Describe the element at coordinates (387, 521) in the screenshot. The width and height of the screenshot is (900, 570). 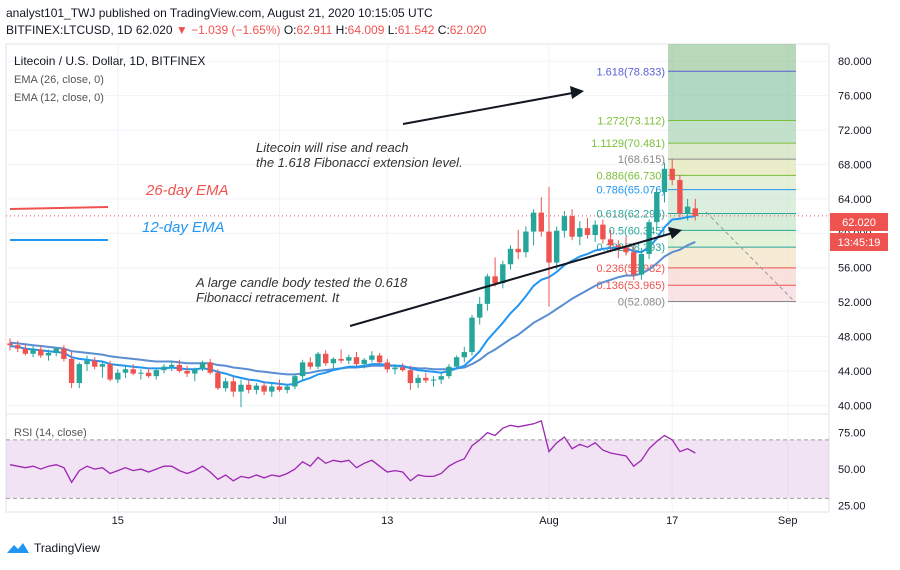
I see `date-tick-label: 13` at that location.